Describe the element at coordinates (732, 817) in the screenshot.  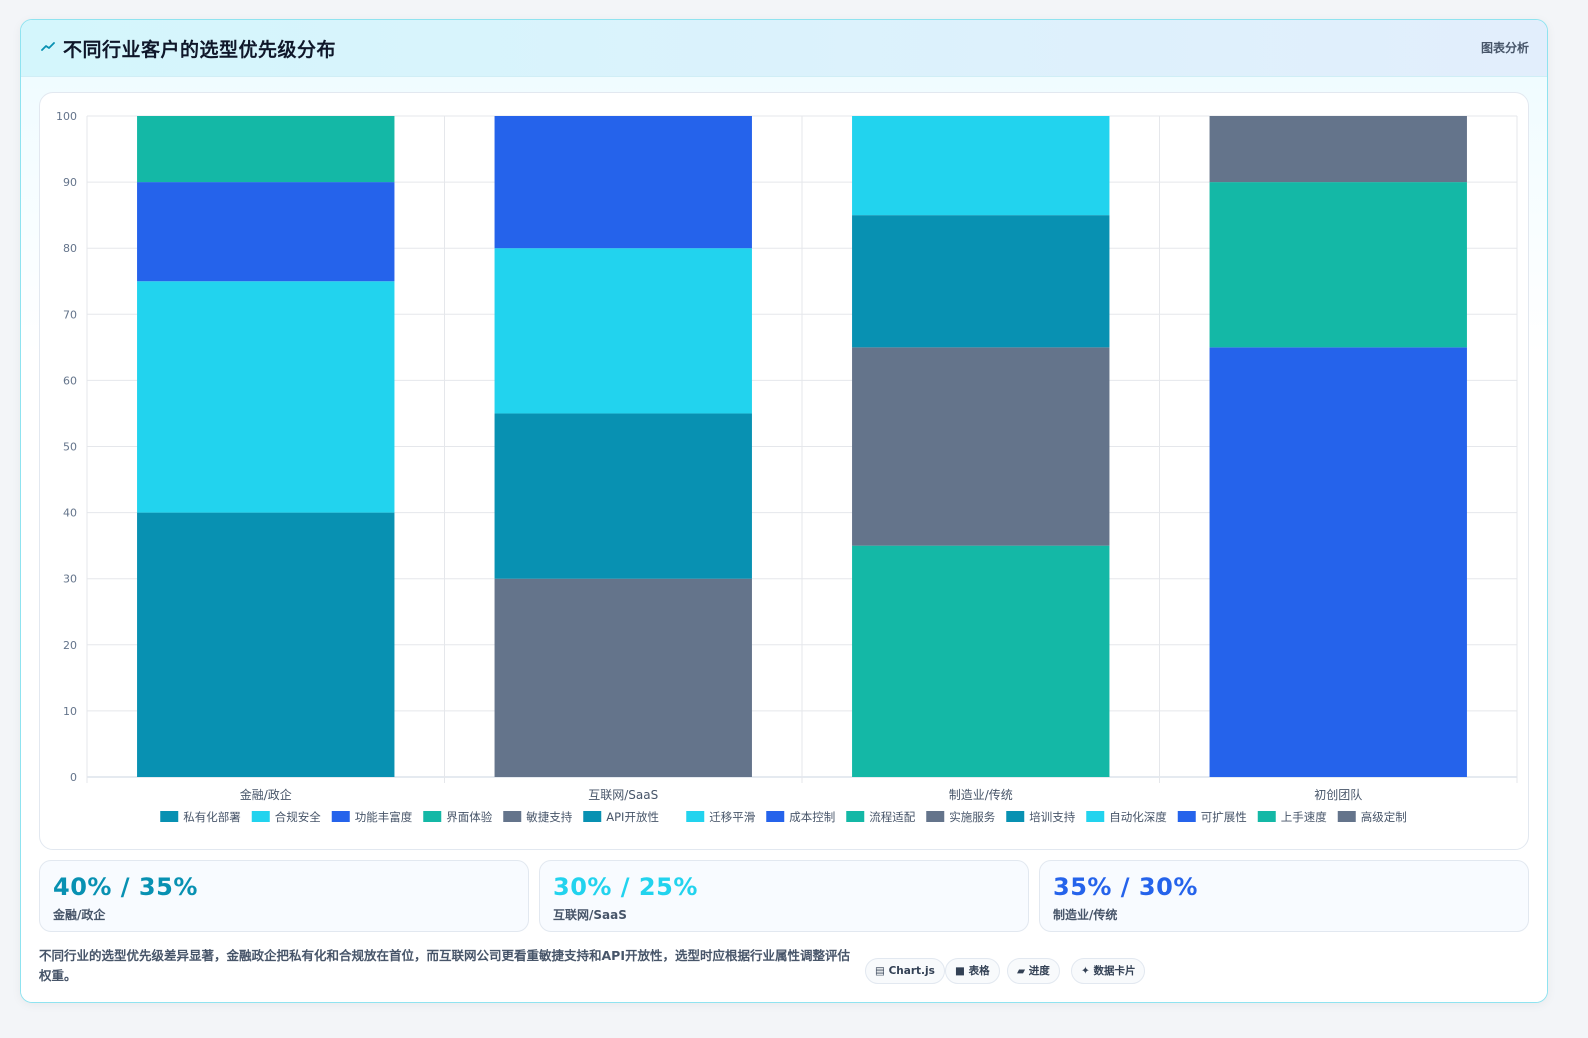
I see `legend-label: 迁移平滑` at that location.